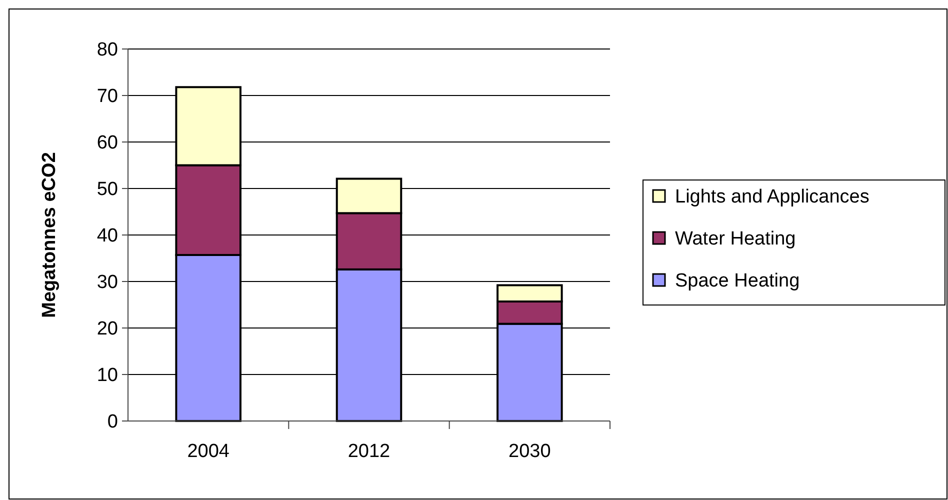 The width and height of the screenshot is (948, 500). Describe the element at coordinates (107, 143) in the screenshot. I see `y-tick-label: 60` at that location.